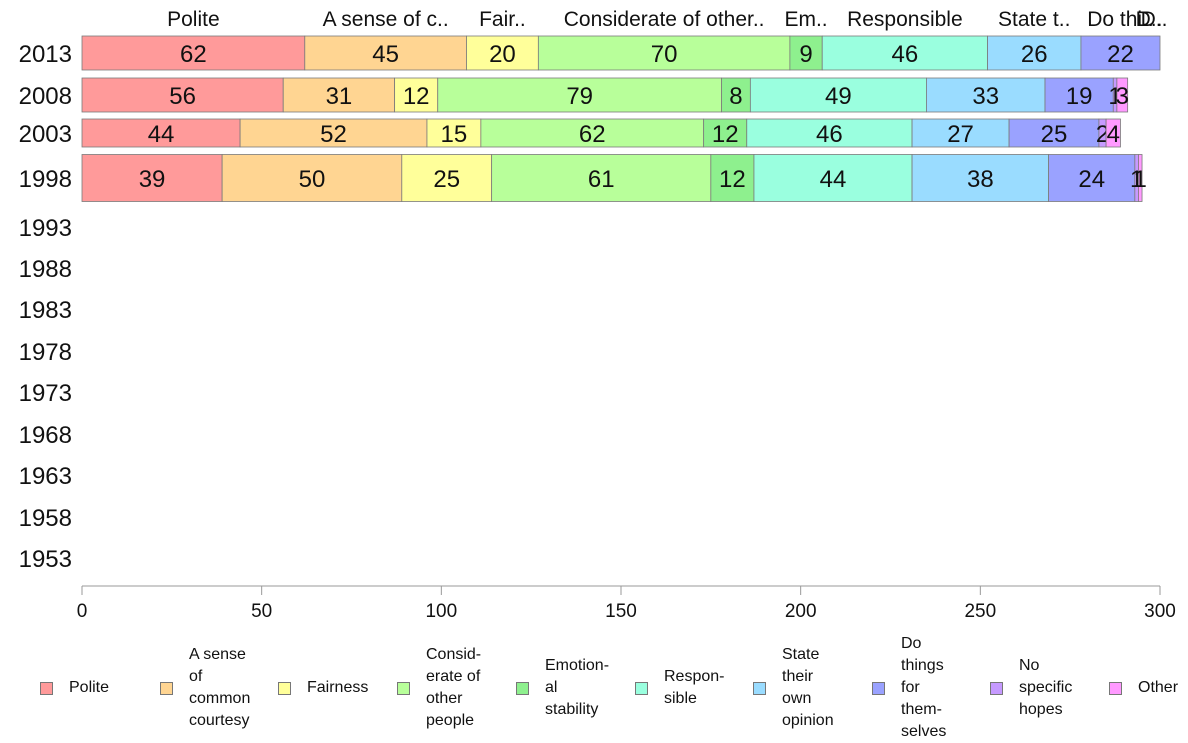 The image size is (1188, 743). Describe the element at coordinates (45, 476) in the screenshot. I see `category-label: 1963` at that location.